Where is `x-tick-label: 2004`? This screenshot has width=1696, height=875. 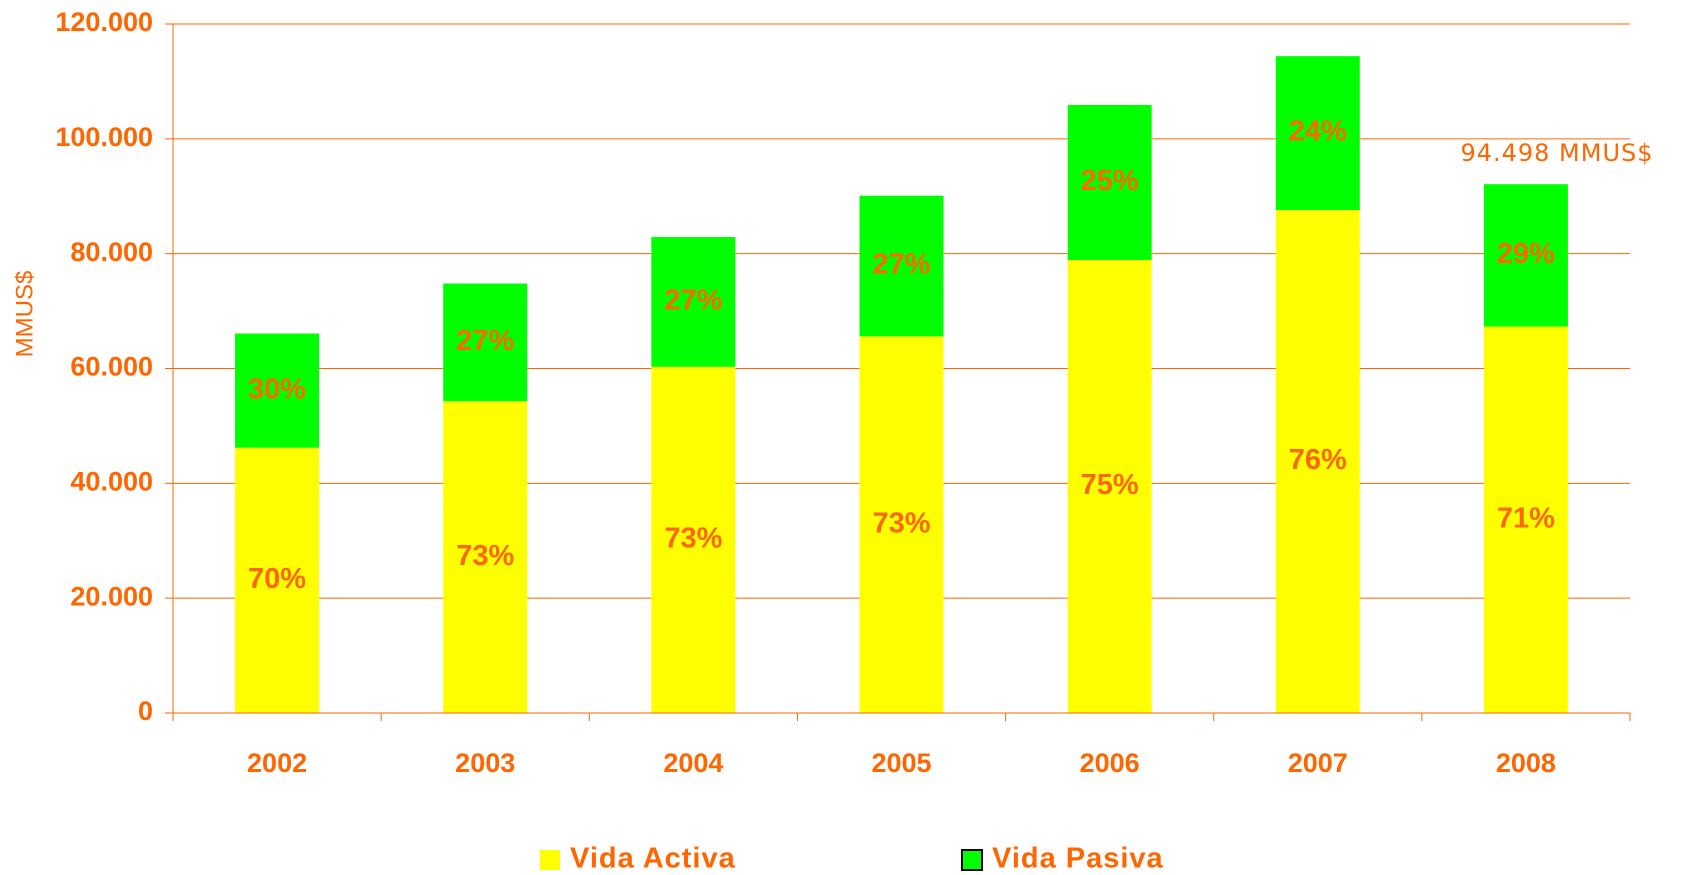
x-tick-label: 2004 is located at coordinates (693, 763).